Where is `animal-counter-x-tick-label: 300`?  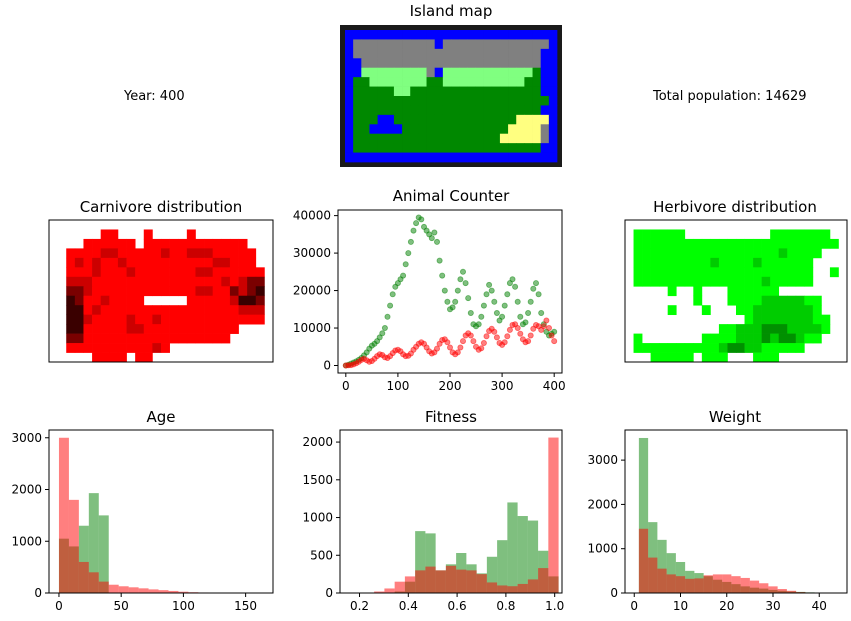 animal-counter-x-tick-label: 300 is located at coordinates (502, 386).